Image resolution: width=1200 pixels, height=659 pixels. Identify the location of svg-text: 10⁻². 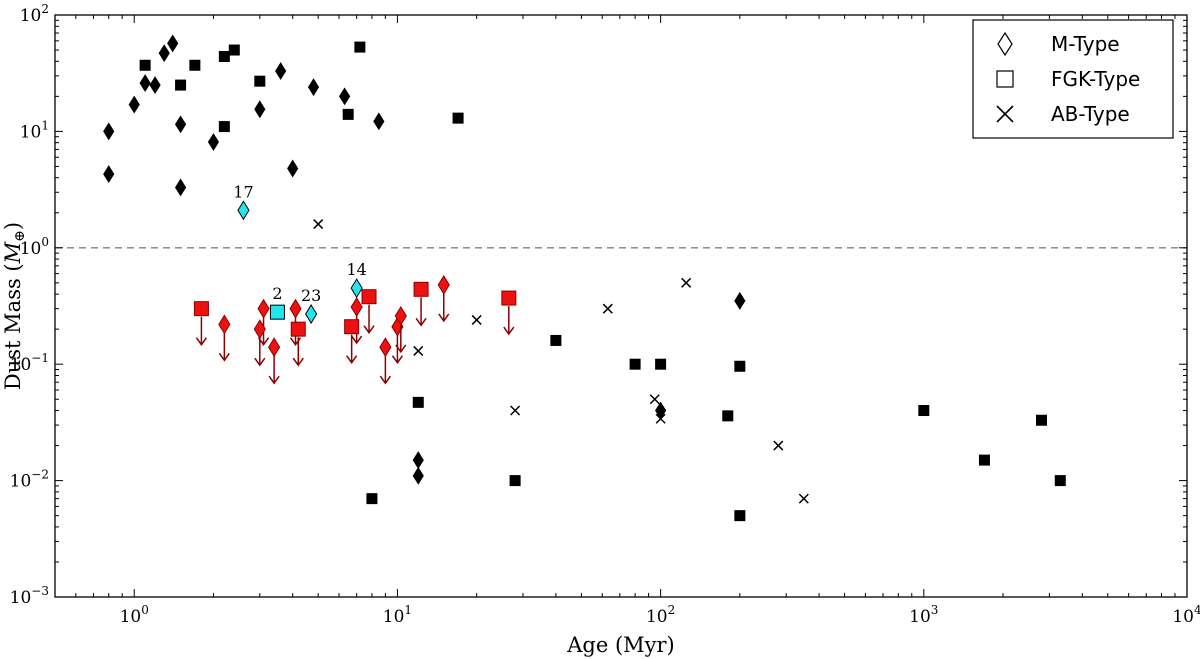
(29, 480).